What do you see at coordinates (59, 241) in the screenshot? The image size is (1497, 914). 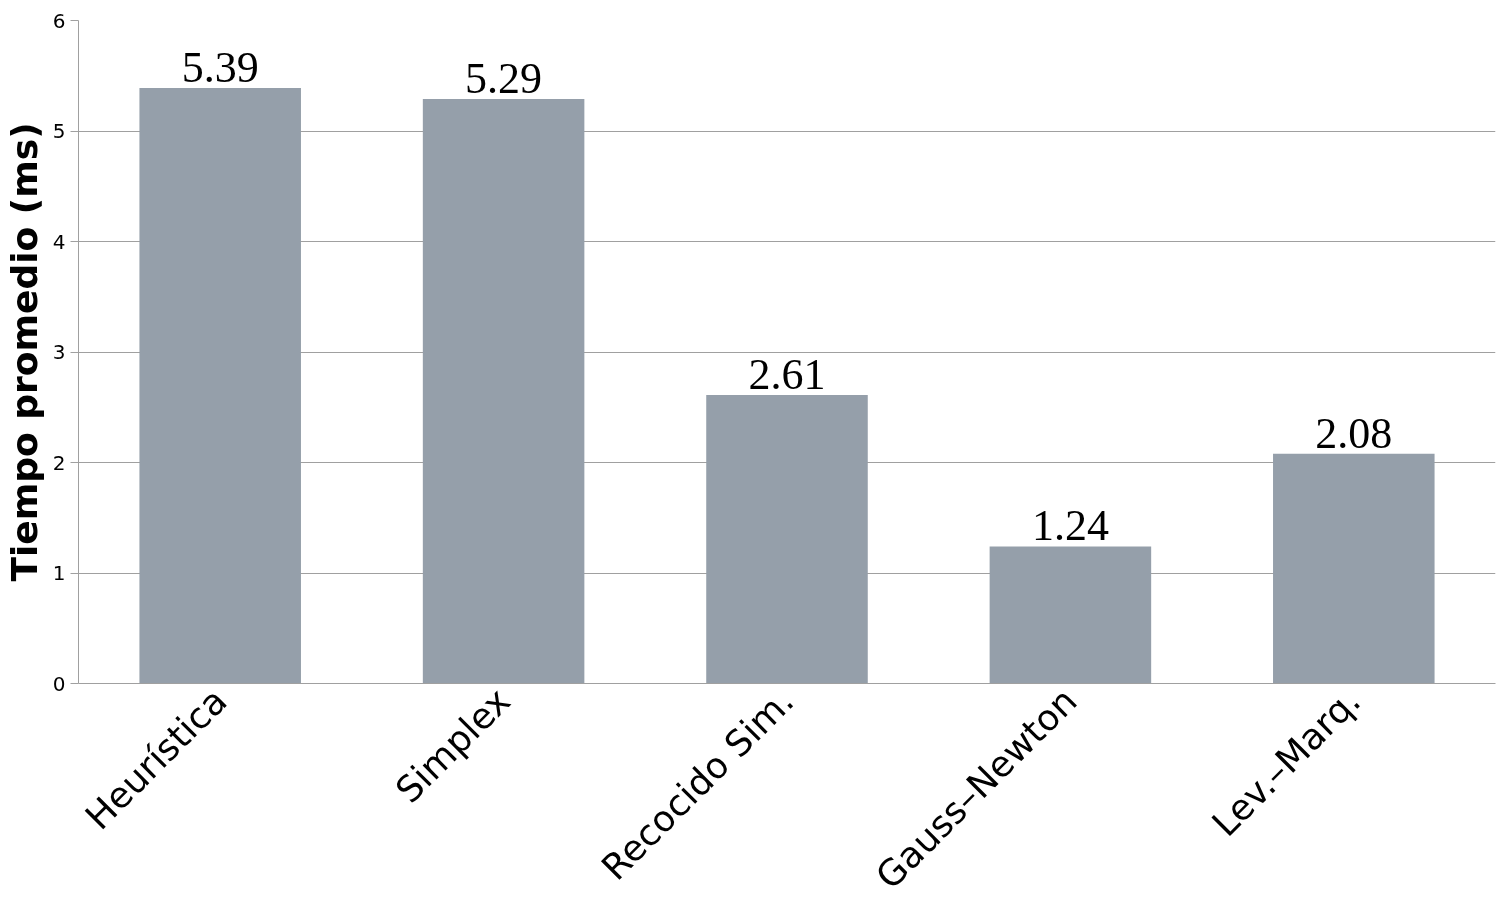 I see `y-tick-label: 4` at bounding box center [59, 241].